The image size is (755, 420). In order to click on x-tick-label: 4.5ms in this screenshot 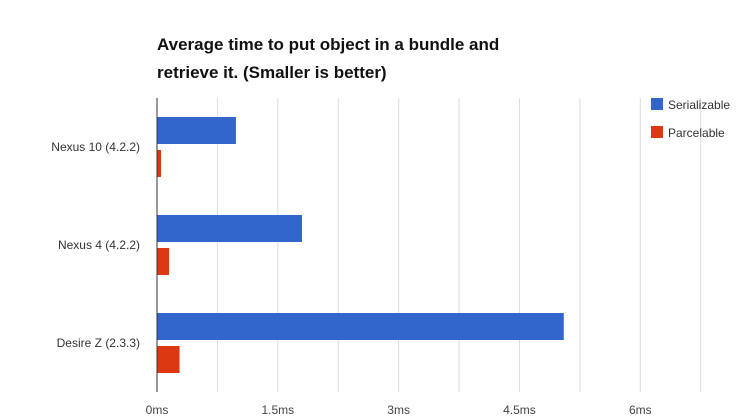, I will do `click(519, 410)`.